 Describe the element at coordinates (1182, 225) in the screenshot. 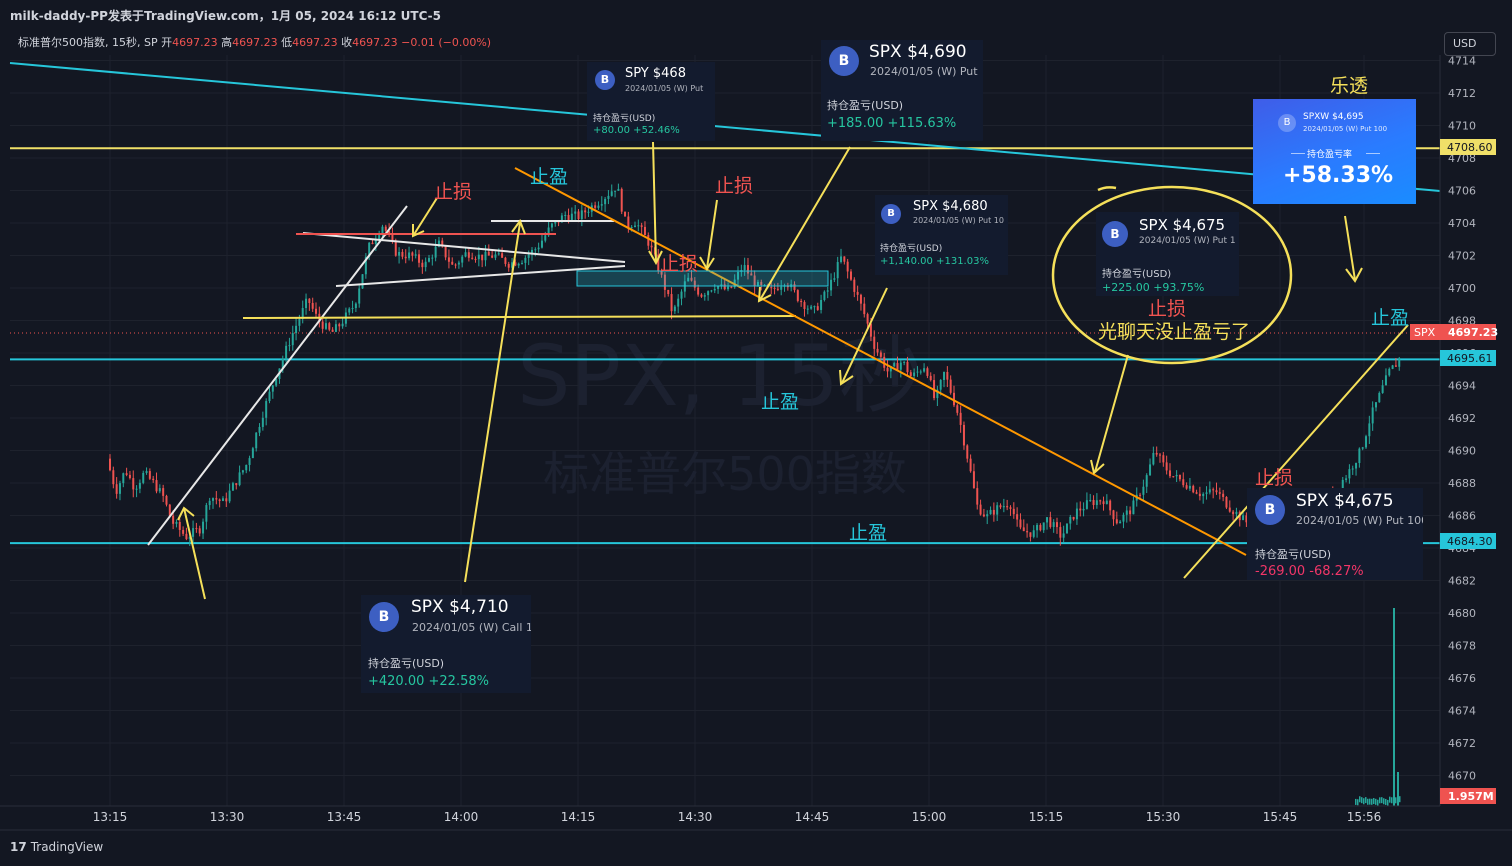

I see `card-title: SPX $4,675` at that location.